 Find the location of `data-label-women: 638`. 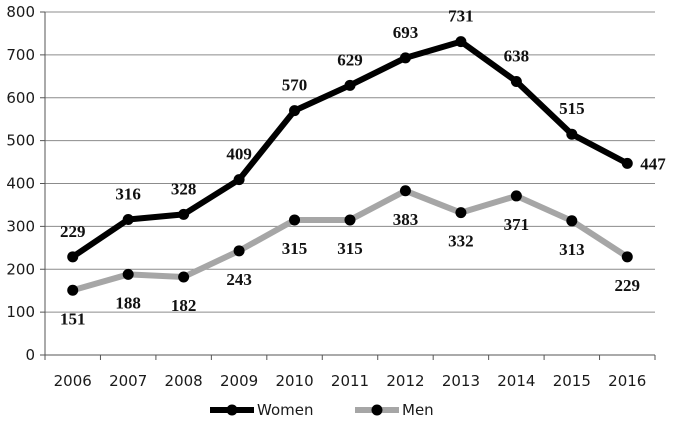

data-label-women: 638 is located at coordinates (517, 55).